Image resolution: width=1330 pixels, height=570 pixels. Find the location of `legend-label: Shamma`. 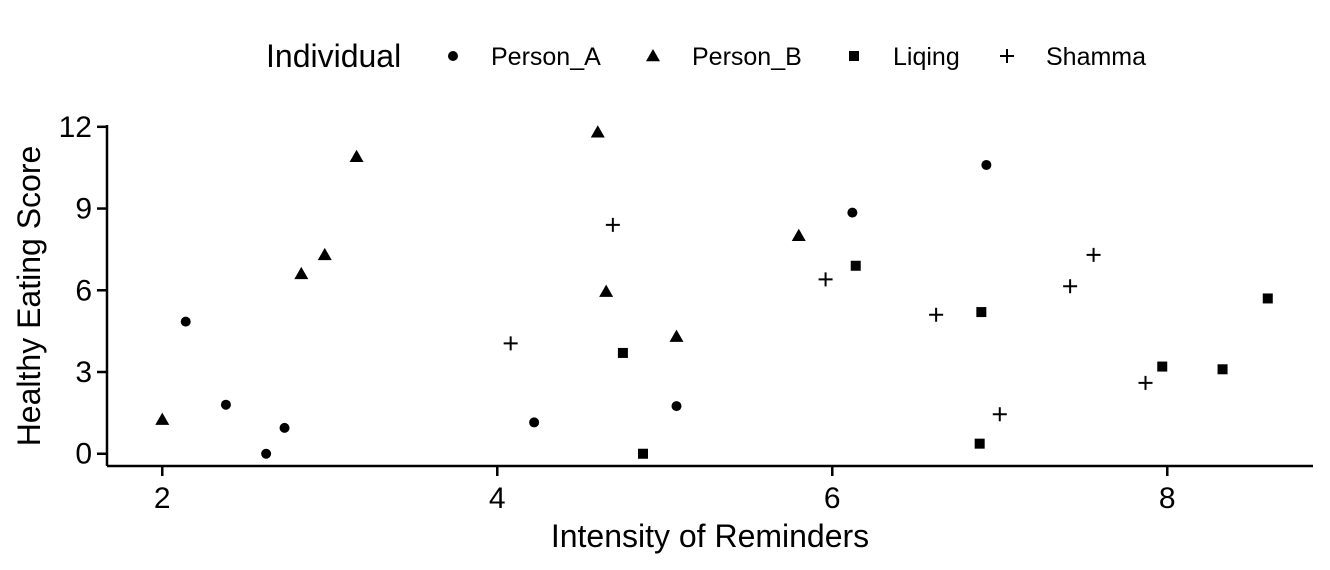

legend-label: Shamma is located at coordinates (1096, 57).